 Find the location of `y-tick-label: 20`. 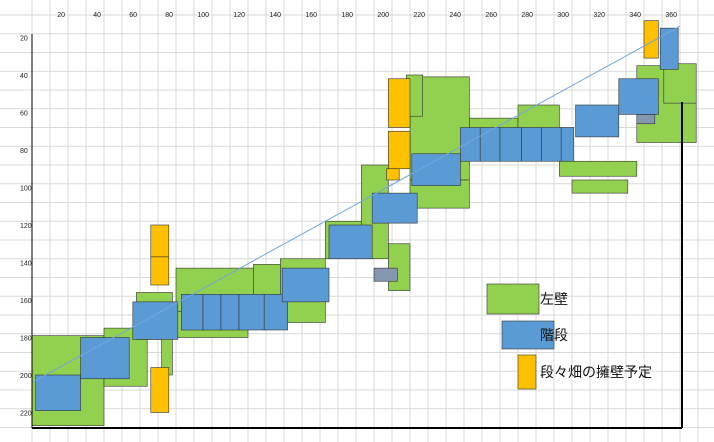

y-tick-label: 20 is located at coordinates (24, 39).